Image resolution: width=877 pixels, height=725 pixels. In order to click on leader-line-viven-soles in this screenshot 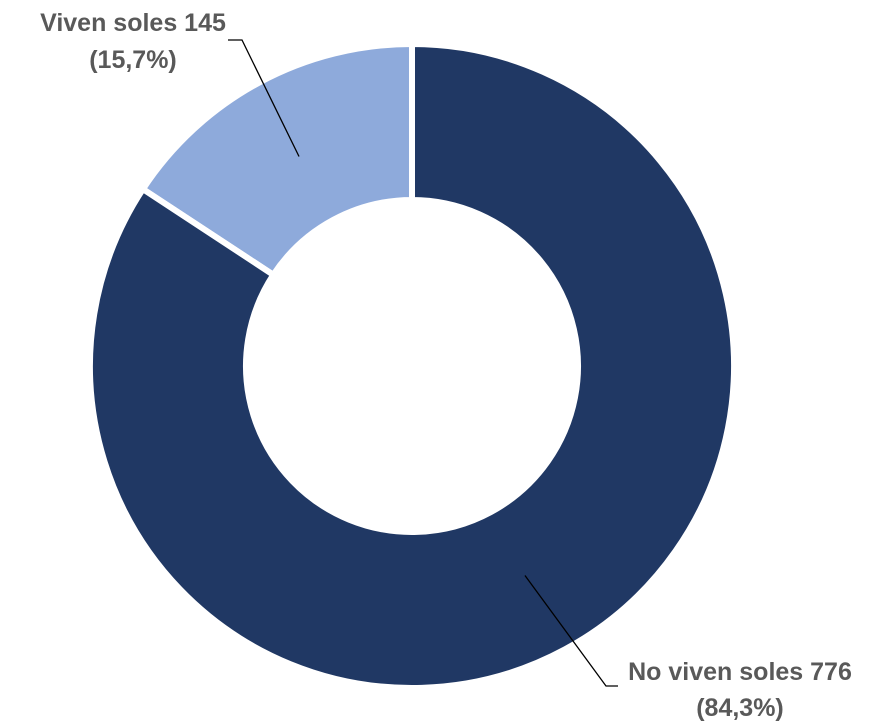, I will do `click(264, 98)`.